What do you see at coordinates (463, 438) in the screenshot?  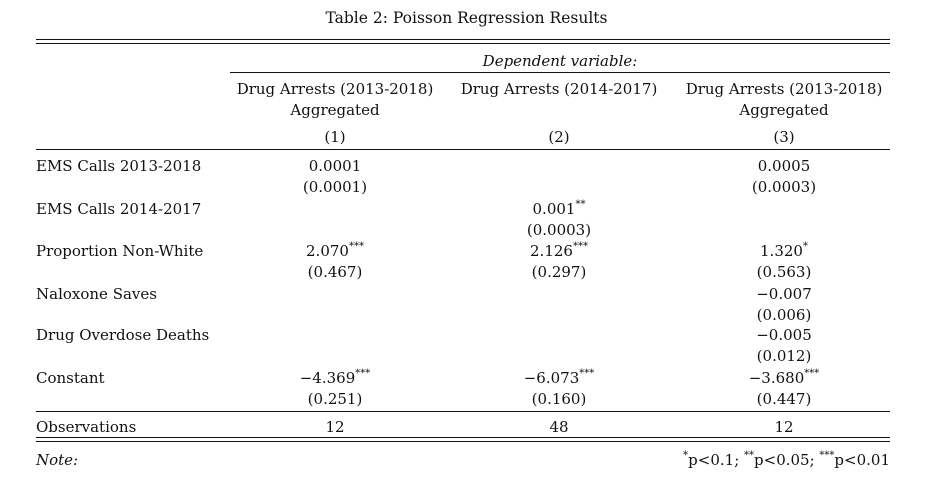 I see `bottom-rule` at bounding box center [463, 438].